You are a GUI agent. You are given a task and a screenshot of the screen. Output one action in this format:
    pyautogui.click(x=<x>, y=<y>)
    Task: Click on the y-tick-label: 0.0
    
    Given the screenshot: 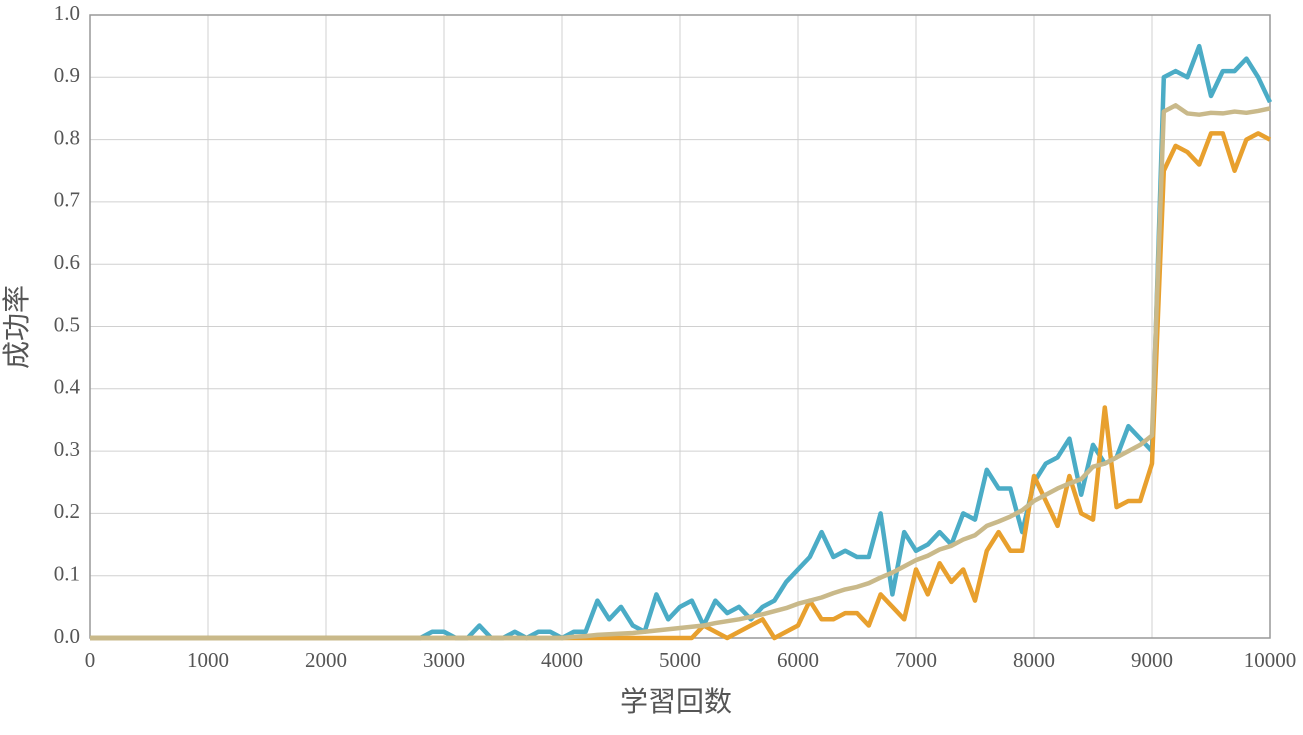 What is the action you would take?
    pyautogui.click(x=67, y=636)
    